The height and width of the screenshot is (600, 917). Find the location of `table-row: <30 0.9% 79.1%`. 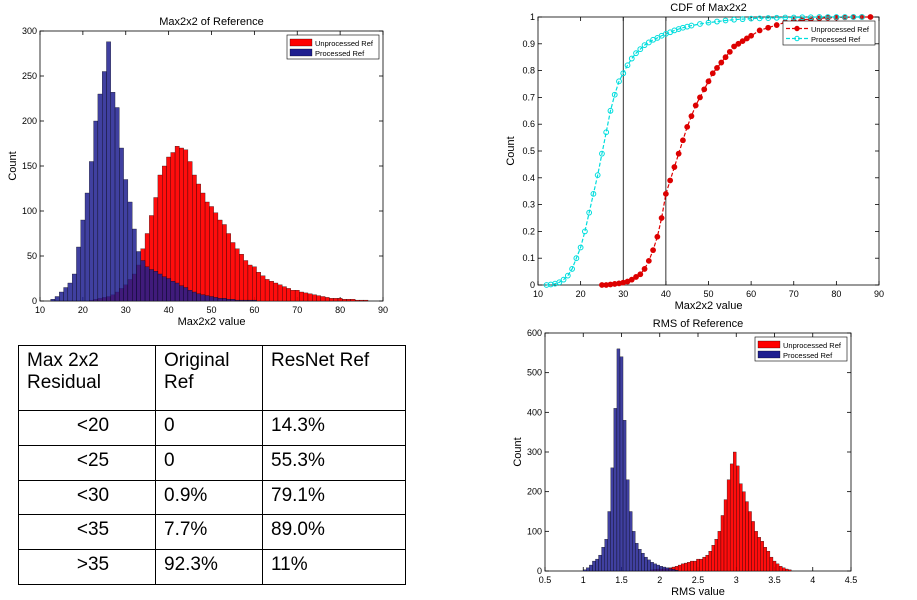

table-row: <30 0.9% 79.1% is located at coordinates (212, 497).